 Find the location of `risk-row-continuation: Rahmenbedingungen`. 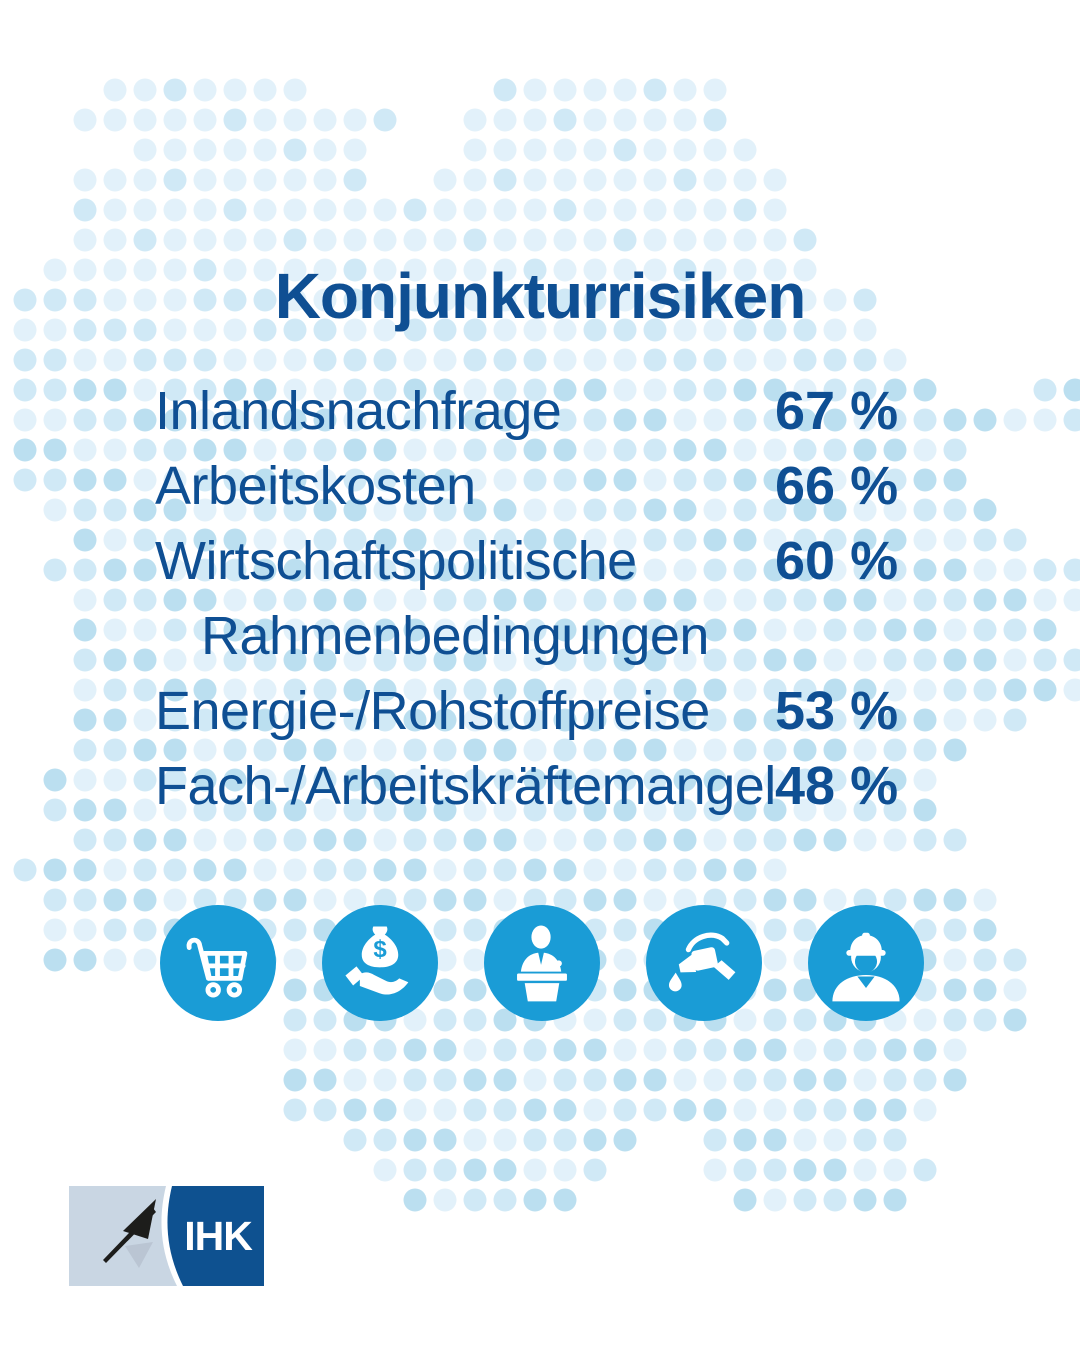

risk-row-continuation: Rahmenbedingungen is located at coordinates (555, 636).